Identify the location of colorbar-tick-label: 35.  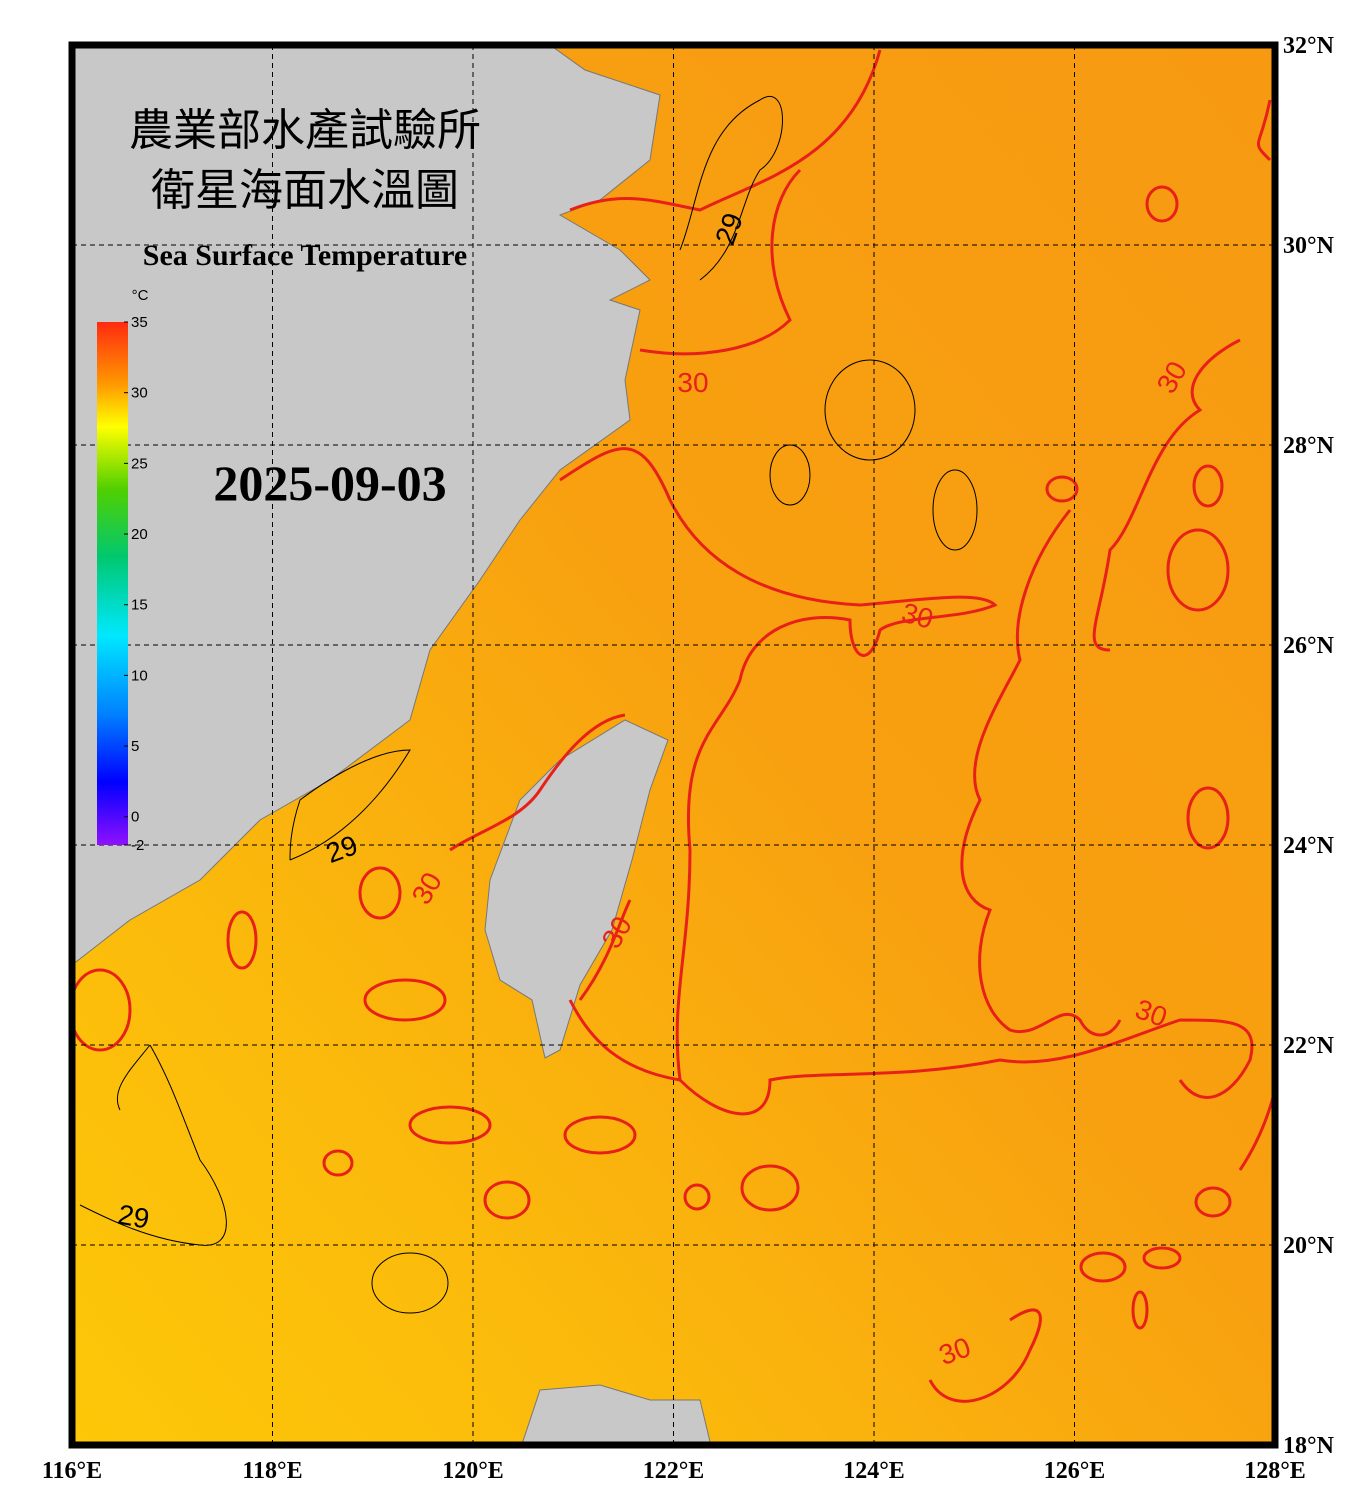
(139, 322).